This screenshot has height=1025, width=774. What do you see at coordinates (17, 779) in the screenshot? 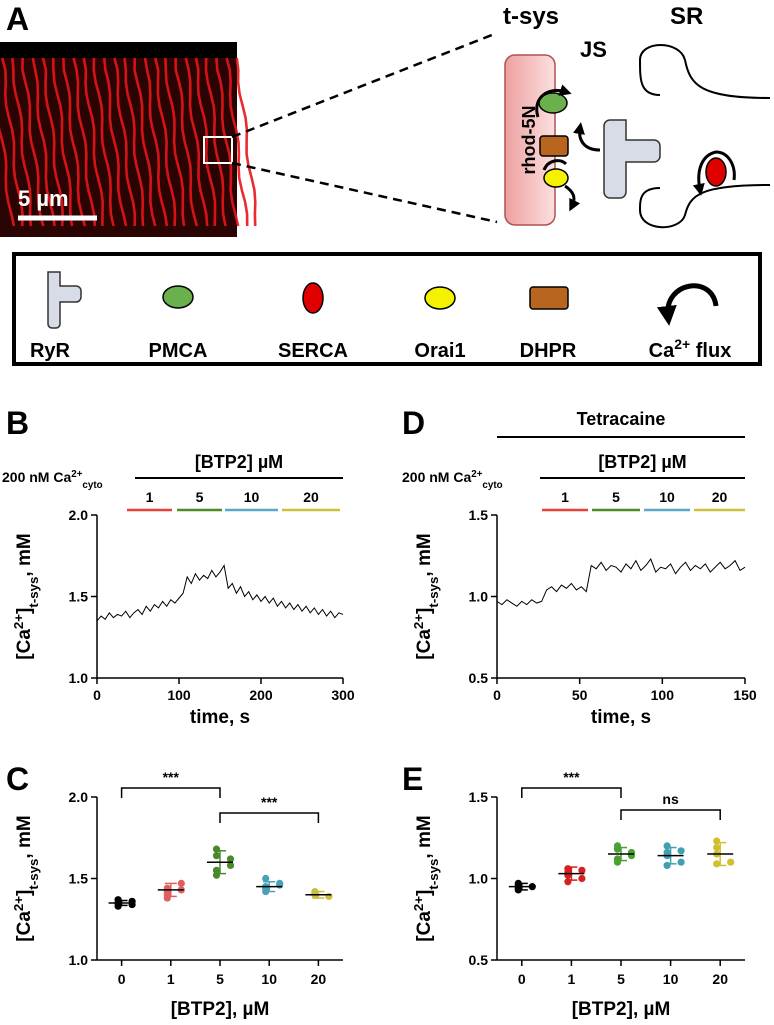
I see `panel-label: C` at bounding box center [17, 779].